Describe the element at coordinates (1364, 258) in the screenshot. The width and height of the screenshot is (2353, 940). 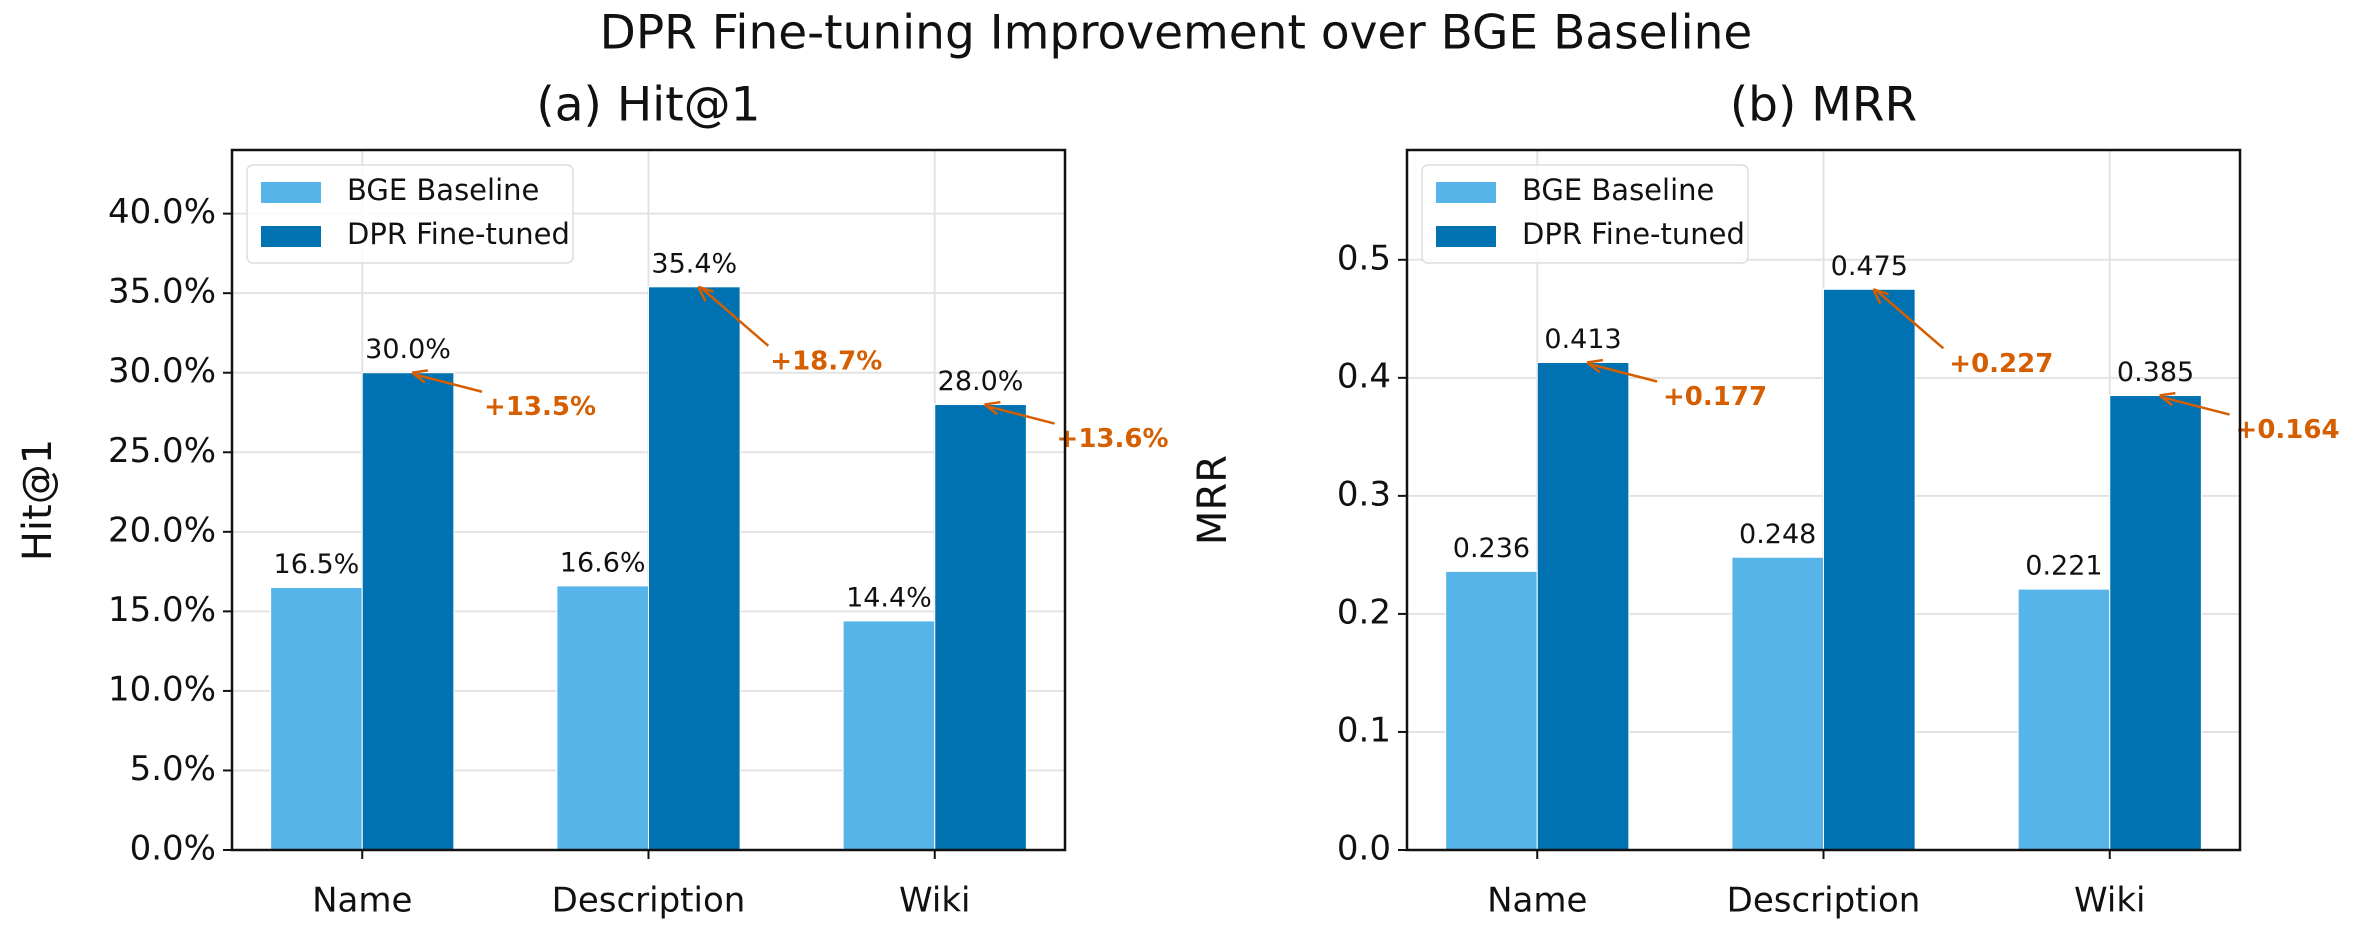
I see `y-tick-label: 0.5` at that location.